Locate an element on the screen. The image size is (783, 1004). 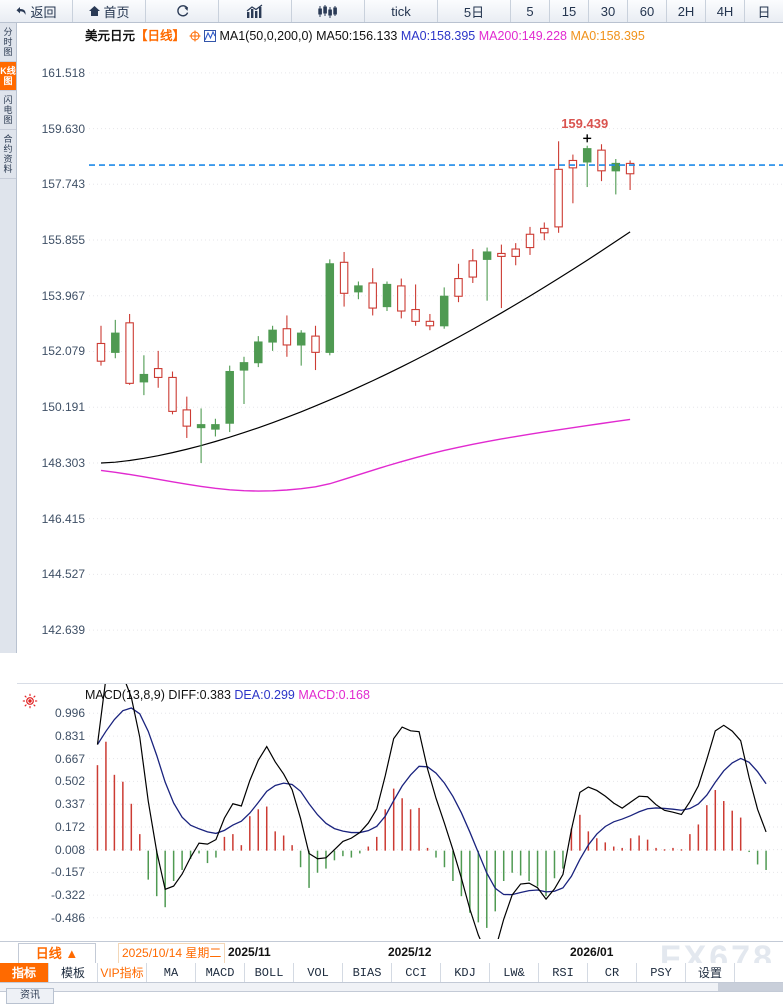
period-4h-label: 4H is located at coordinates (725, 11).